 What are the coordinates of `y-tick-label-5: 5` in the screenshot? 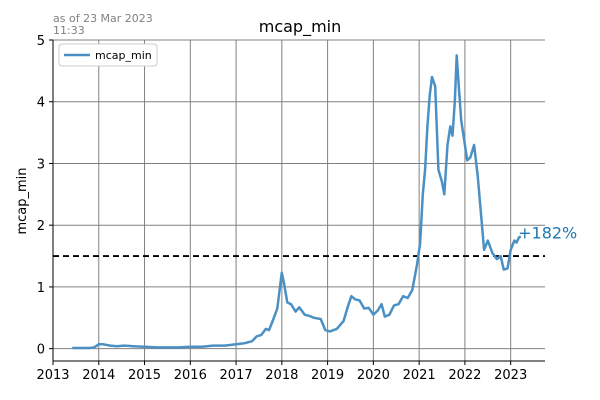 It's located at (41, 41).